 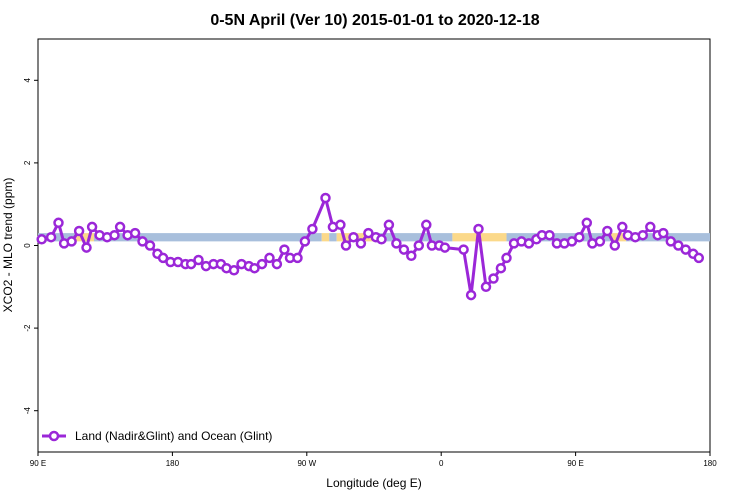 What do you see at coordinates (54, 436) in the screenshot?
I see `legend-marker-swatch` at bounding box center [54, 436].